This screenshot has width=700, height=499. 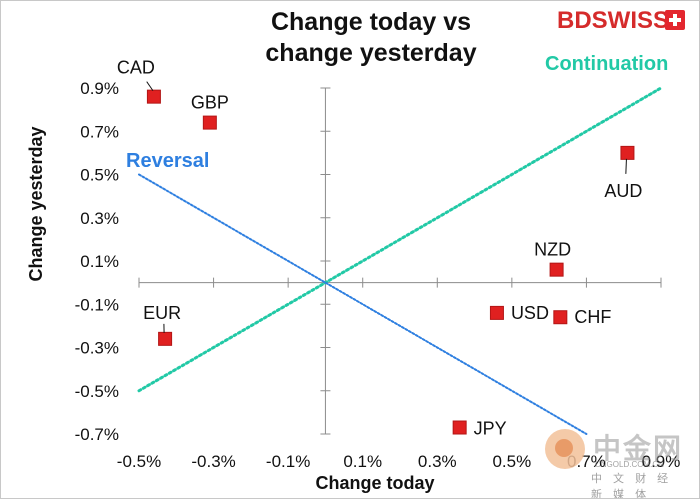 What do you see at coordinates (162, 313) in the screenshot?
I see `point-label-eur: EUR` at bounding box center [162, 313].